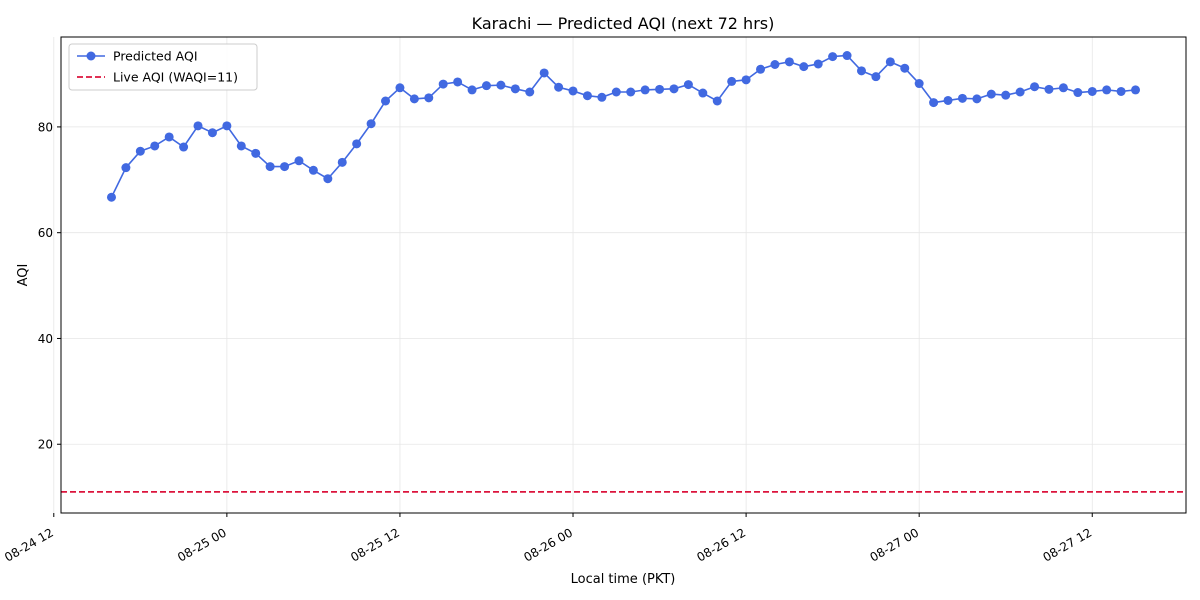  I want to click on x-tick-label: 08-27 12, so click(1068, 544).